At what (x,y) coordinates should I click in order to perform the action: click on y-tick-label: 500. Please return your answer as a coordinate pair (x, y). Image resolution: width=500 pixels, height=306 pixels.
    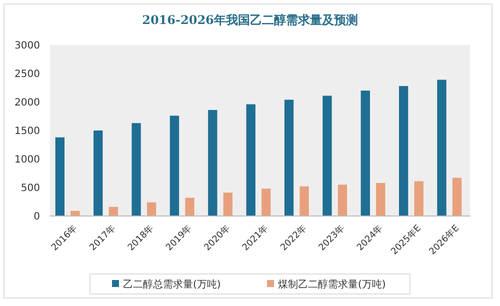
    Looking at the image, I should click on (30, 188).